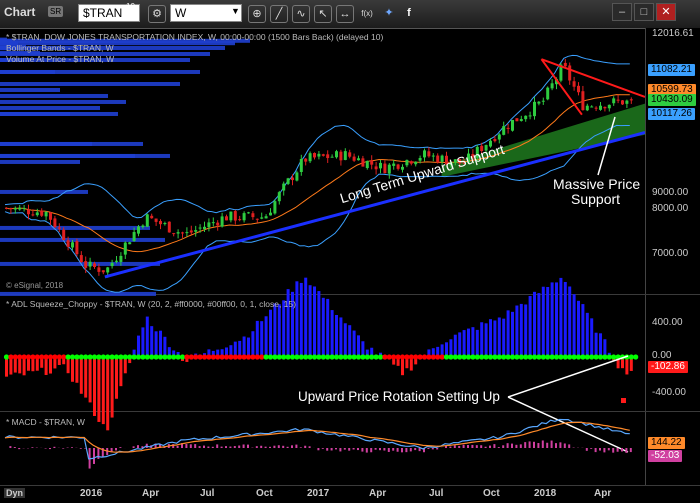 The image size is (700, 503). What do you see at coordinates (670, 208) in the screenshot?
I see `price-axis-label: 8000.00` at bounding box center [670, 208].